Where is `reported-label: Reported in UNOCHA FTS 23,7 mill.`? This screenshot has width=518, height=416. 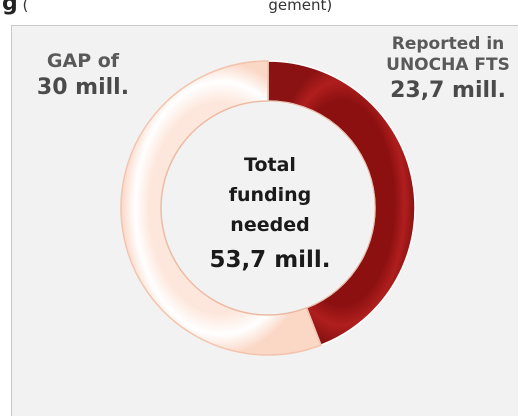 reported-label: Reported in UNOCHA FTS 23,7 mill. is located at coordinates (448, 69).